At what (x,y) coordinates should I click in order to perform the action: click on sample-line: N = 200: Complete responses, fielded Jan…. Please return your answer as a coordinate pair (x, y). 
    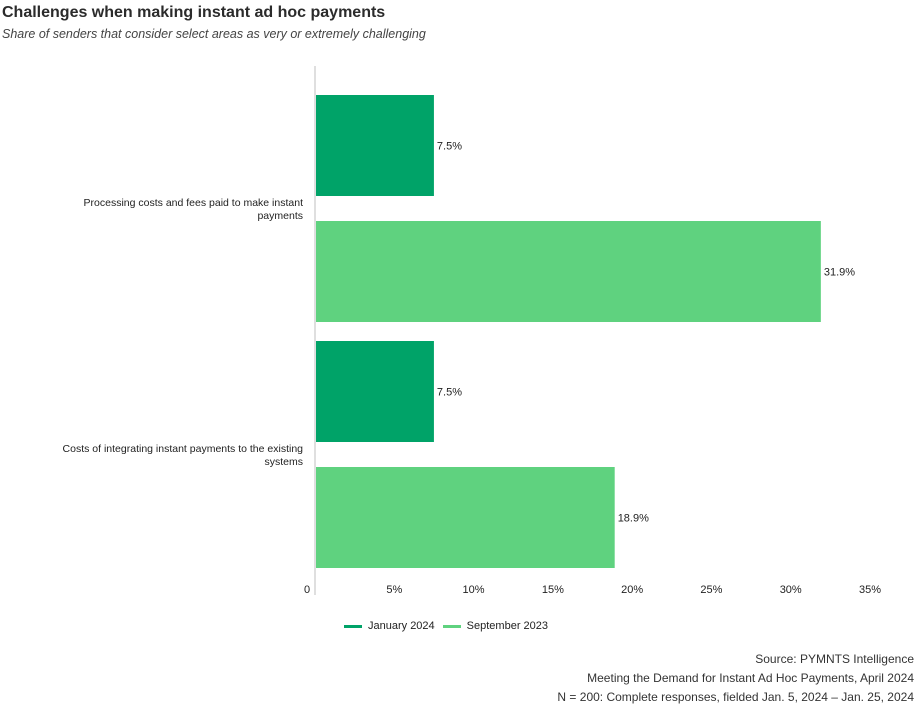
    Looking at the image, I should click on (735, 697).